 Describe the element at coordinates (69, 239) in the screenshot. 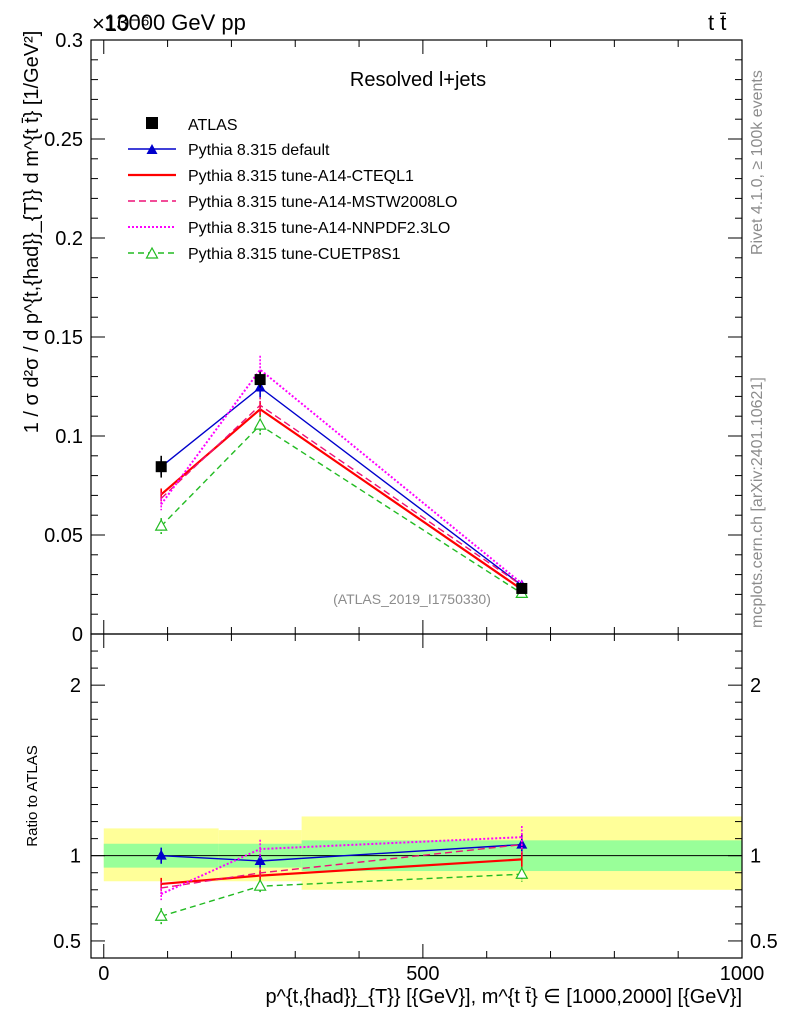

I see `main-y-tick-label: 0.2` at that location.